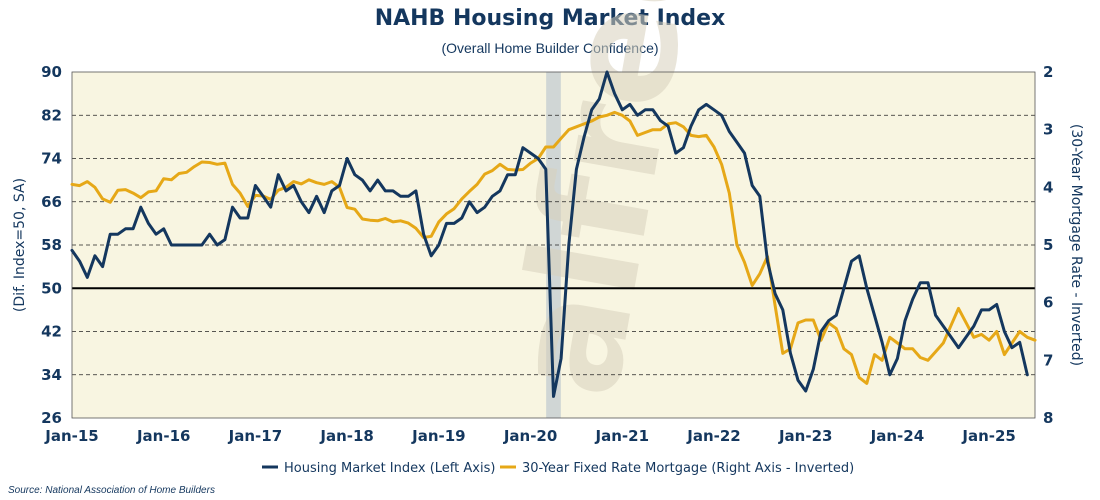 The height and width of the screenshot is (500, 1100). I want to click on x-tick-label: Jan-23, so click(805, 436).